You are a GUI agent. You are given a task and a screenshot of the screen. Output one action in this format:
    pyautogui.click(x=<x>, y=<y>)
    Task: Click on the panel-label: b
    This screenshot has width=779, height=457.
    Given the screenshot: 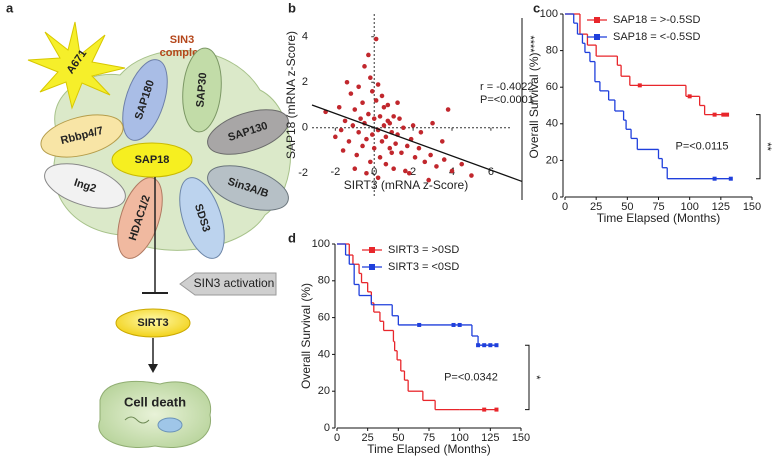 What is the action you would take?
    pyautogui.click(x=292, y=7)
    